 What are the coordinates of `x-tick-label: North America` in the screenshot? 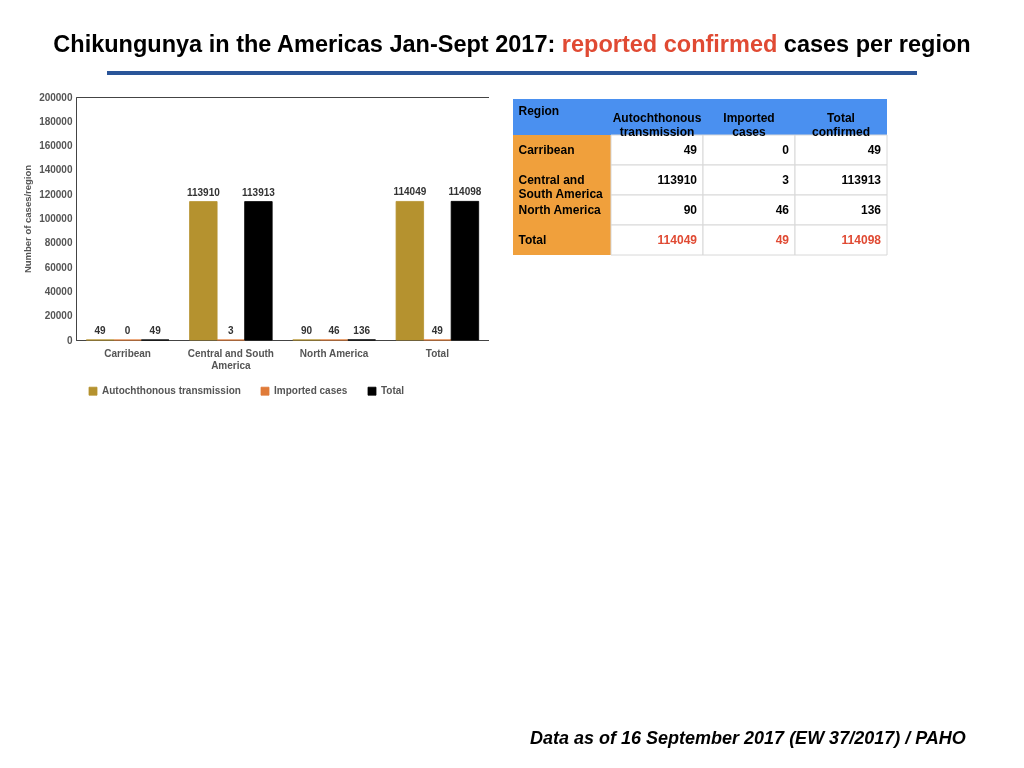 It's located at (334, 353).